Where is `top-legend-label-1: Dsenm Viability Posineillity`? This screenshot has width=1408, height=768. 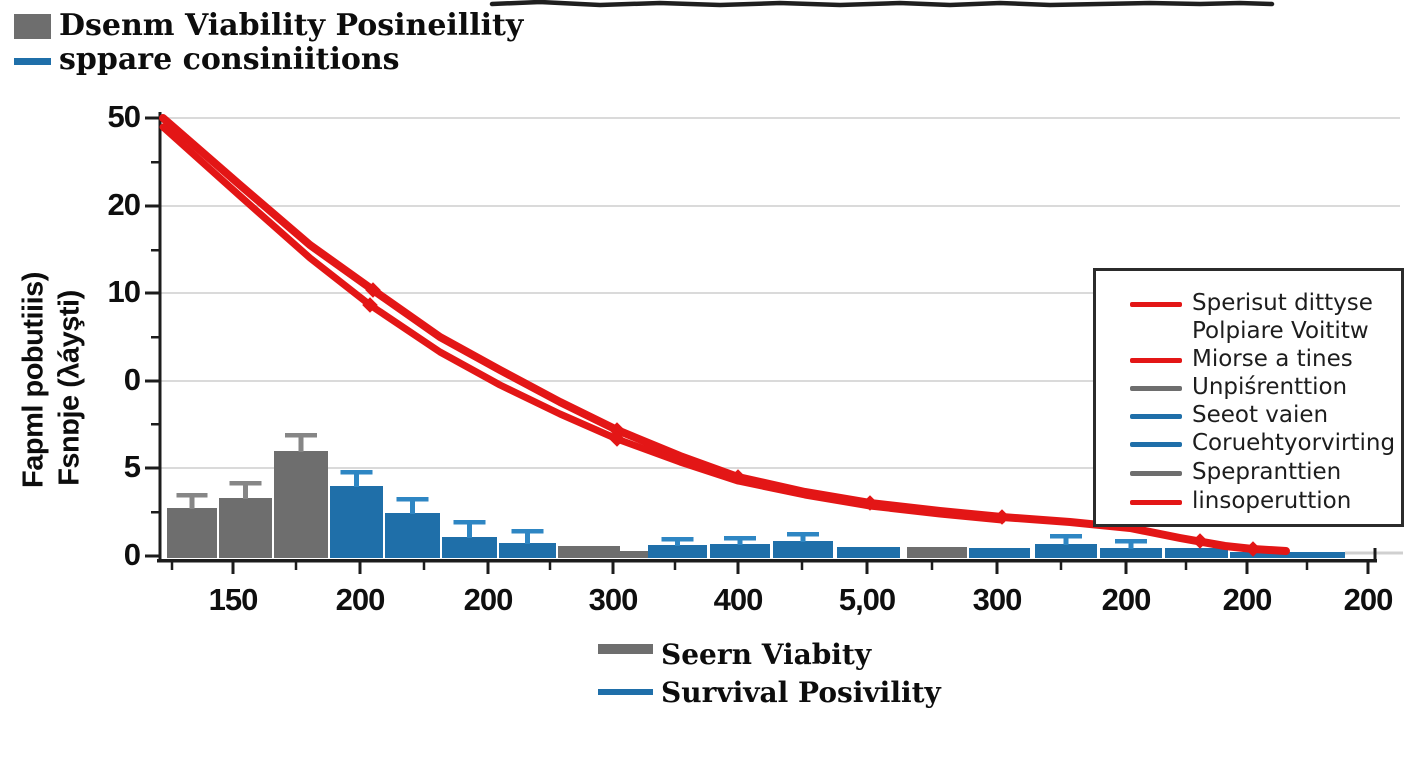
top-legend-label-1: Dsenm Viability Posineillity is located at coordinates (291, 25).